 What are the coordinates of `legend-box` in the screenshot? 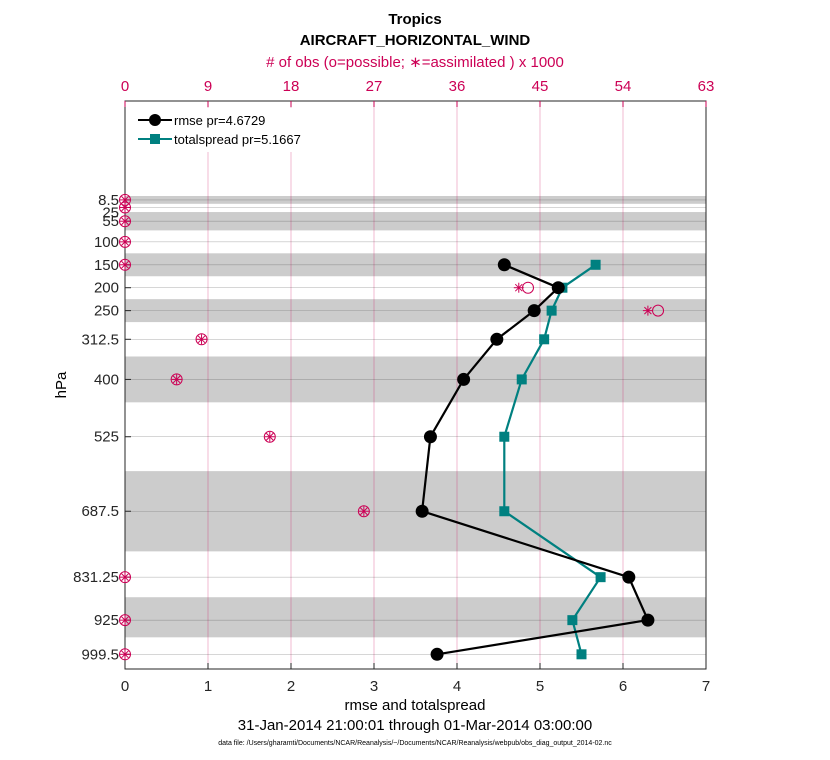 It's located at (227, 130).